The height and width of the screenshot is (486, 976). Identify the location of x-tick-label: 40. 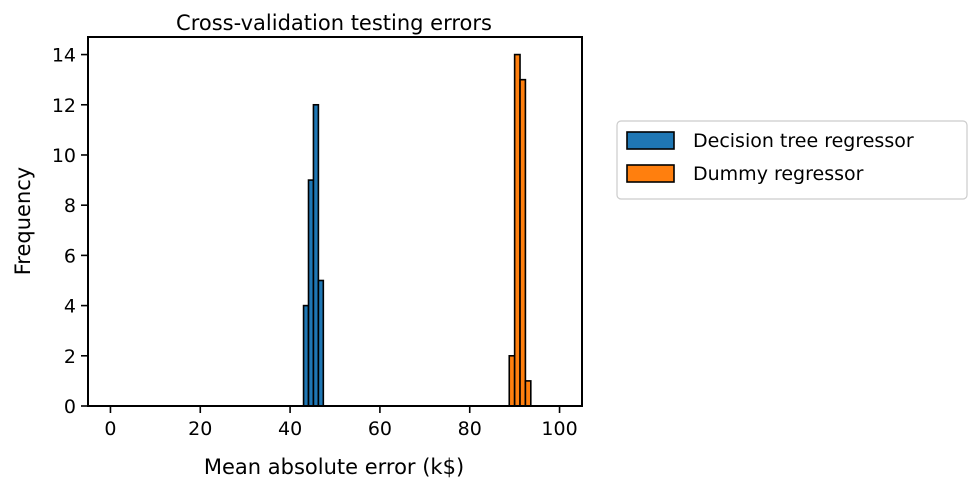
(290, 429).